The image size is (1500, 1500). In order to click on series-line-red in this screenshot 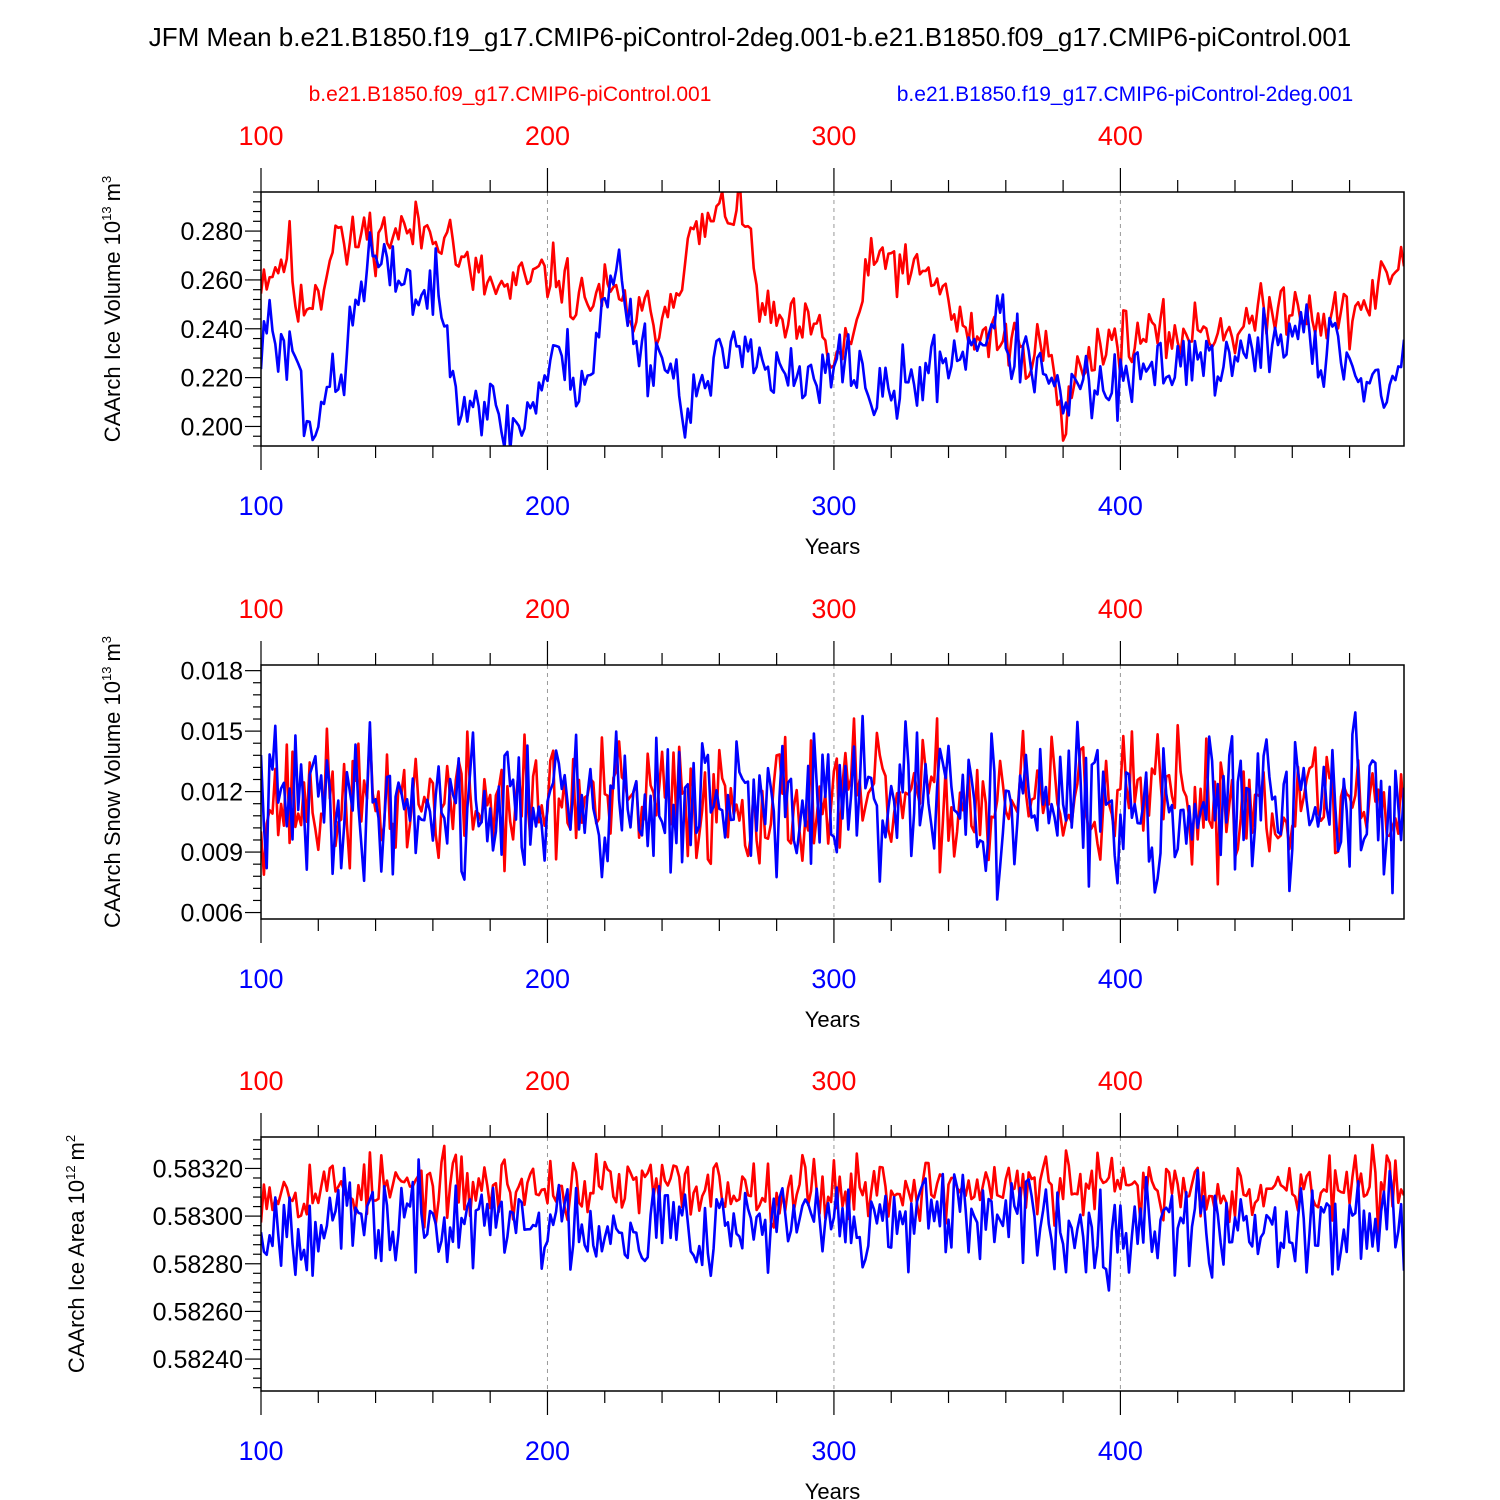, I will do `click(832, 317)`.